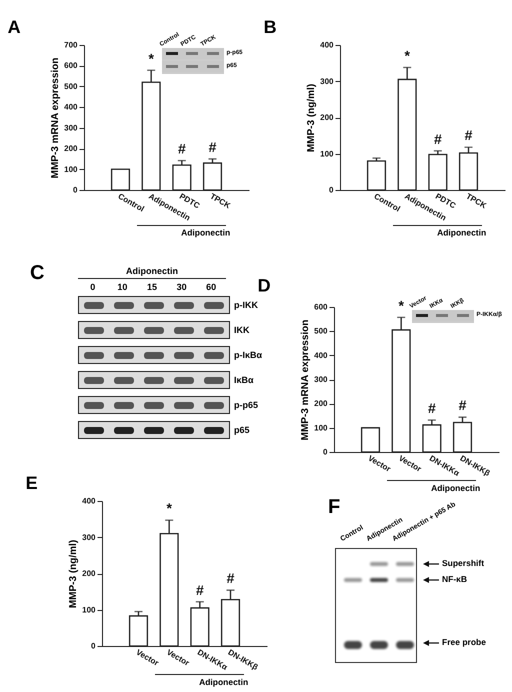  What do you see at coordinates (242, 430) in the screenshot?
I see `category-label: p65` at bounding box center [242, 430].